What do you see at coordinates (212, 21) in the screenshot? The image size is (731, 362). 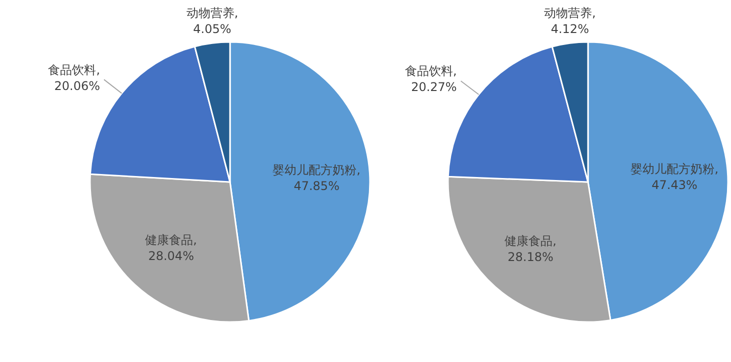 I see `data-label: 动物营养, 4.05%` at bounding box center [212, 21].